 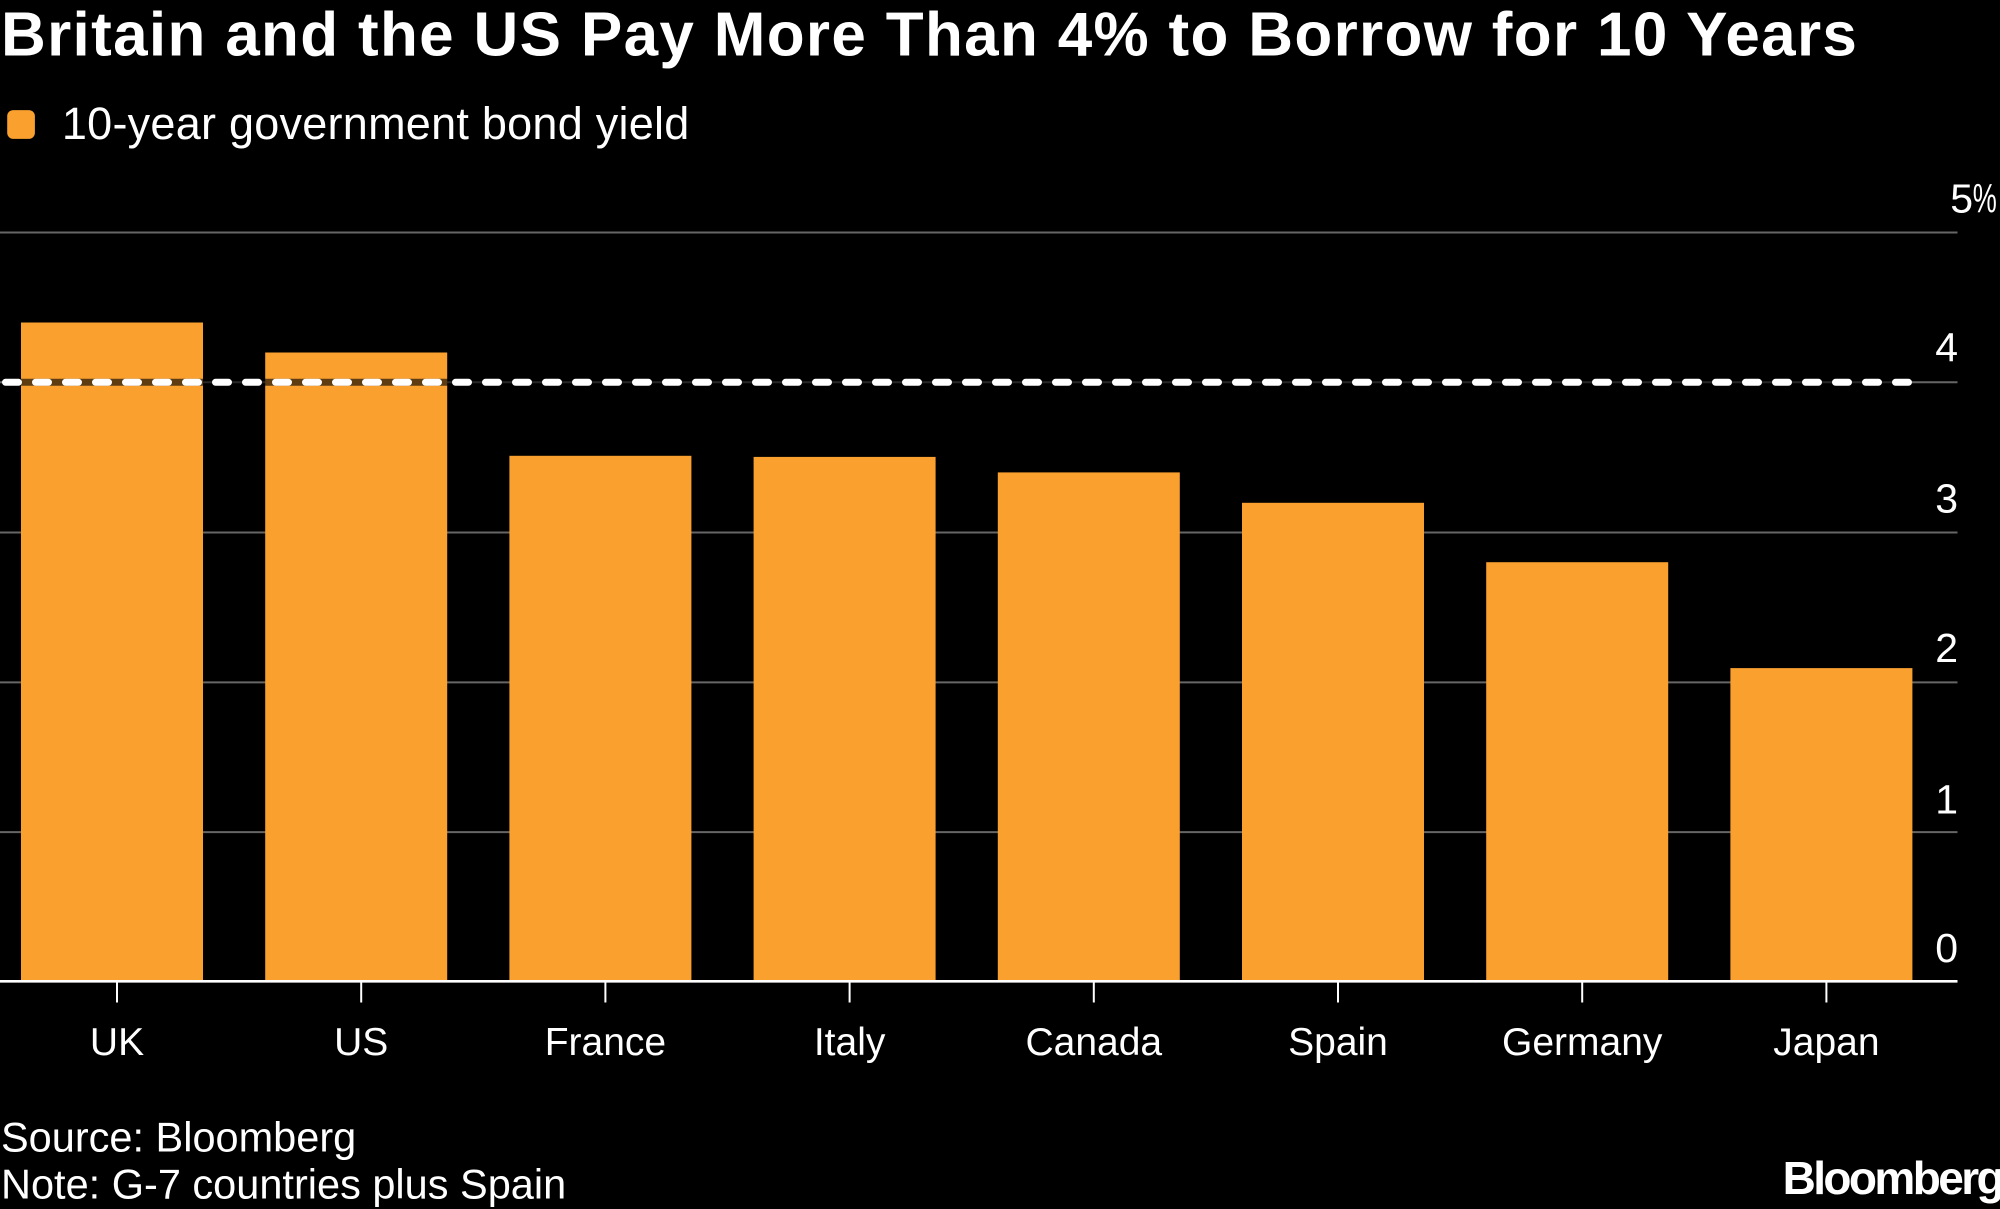 I want to click on svg-text: 0, so click(x=1946, y=948).